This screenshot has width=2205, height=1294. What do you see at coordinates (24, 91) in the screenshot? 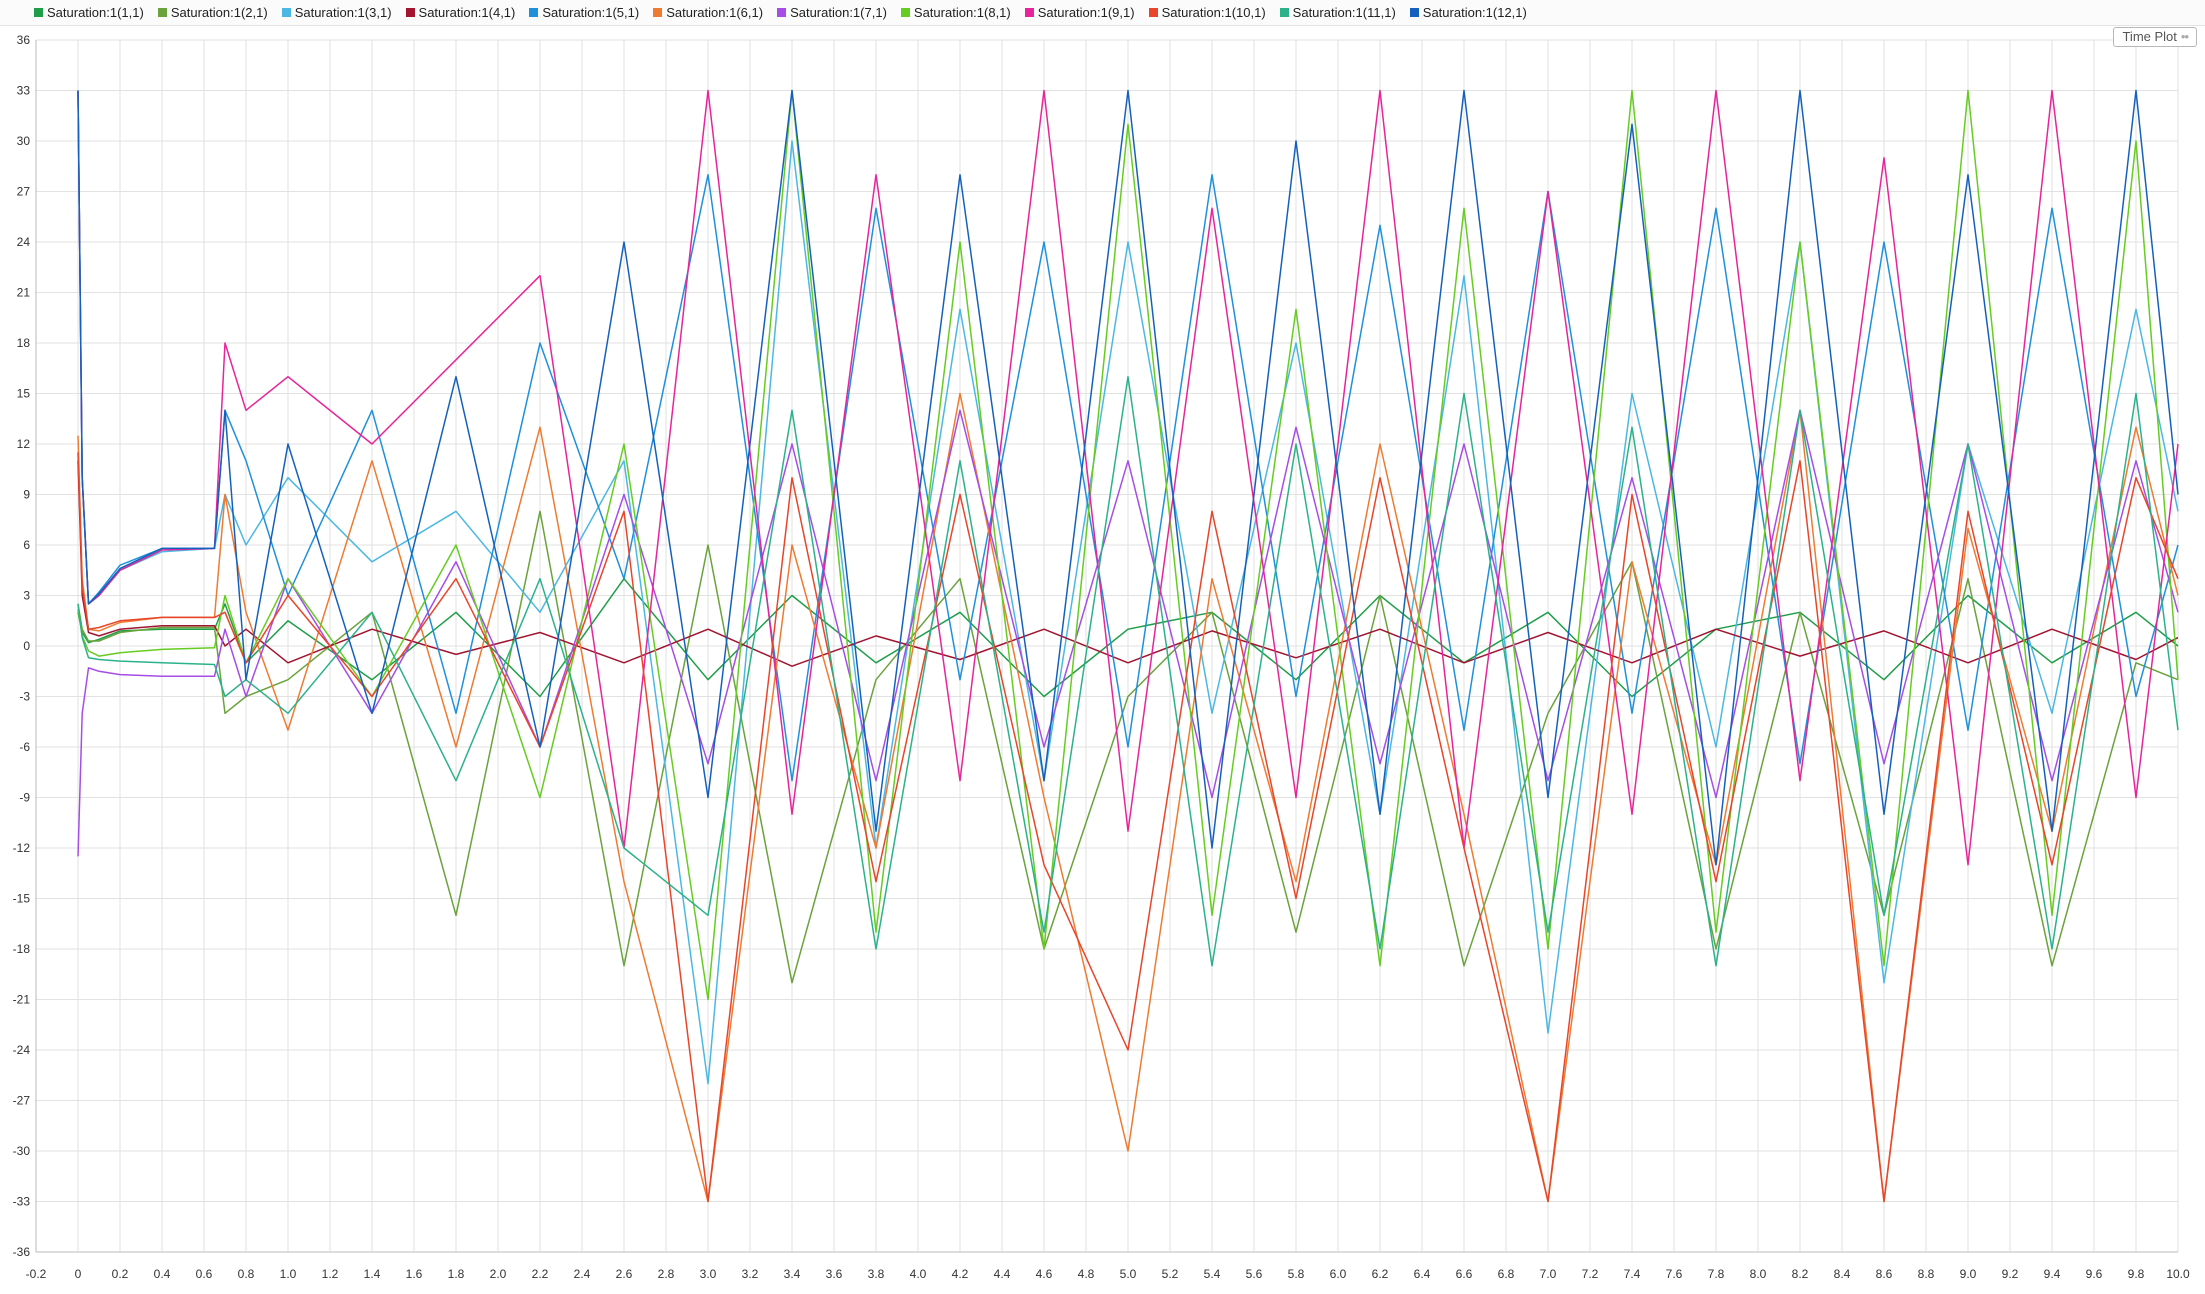
I see `y-tick-label: 33` at bounding box center [24, 91].